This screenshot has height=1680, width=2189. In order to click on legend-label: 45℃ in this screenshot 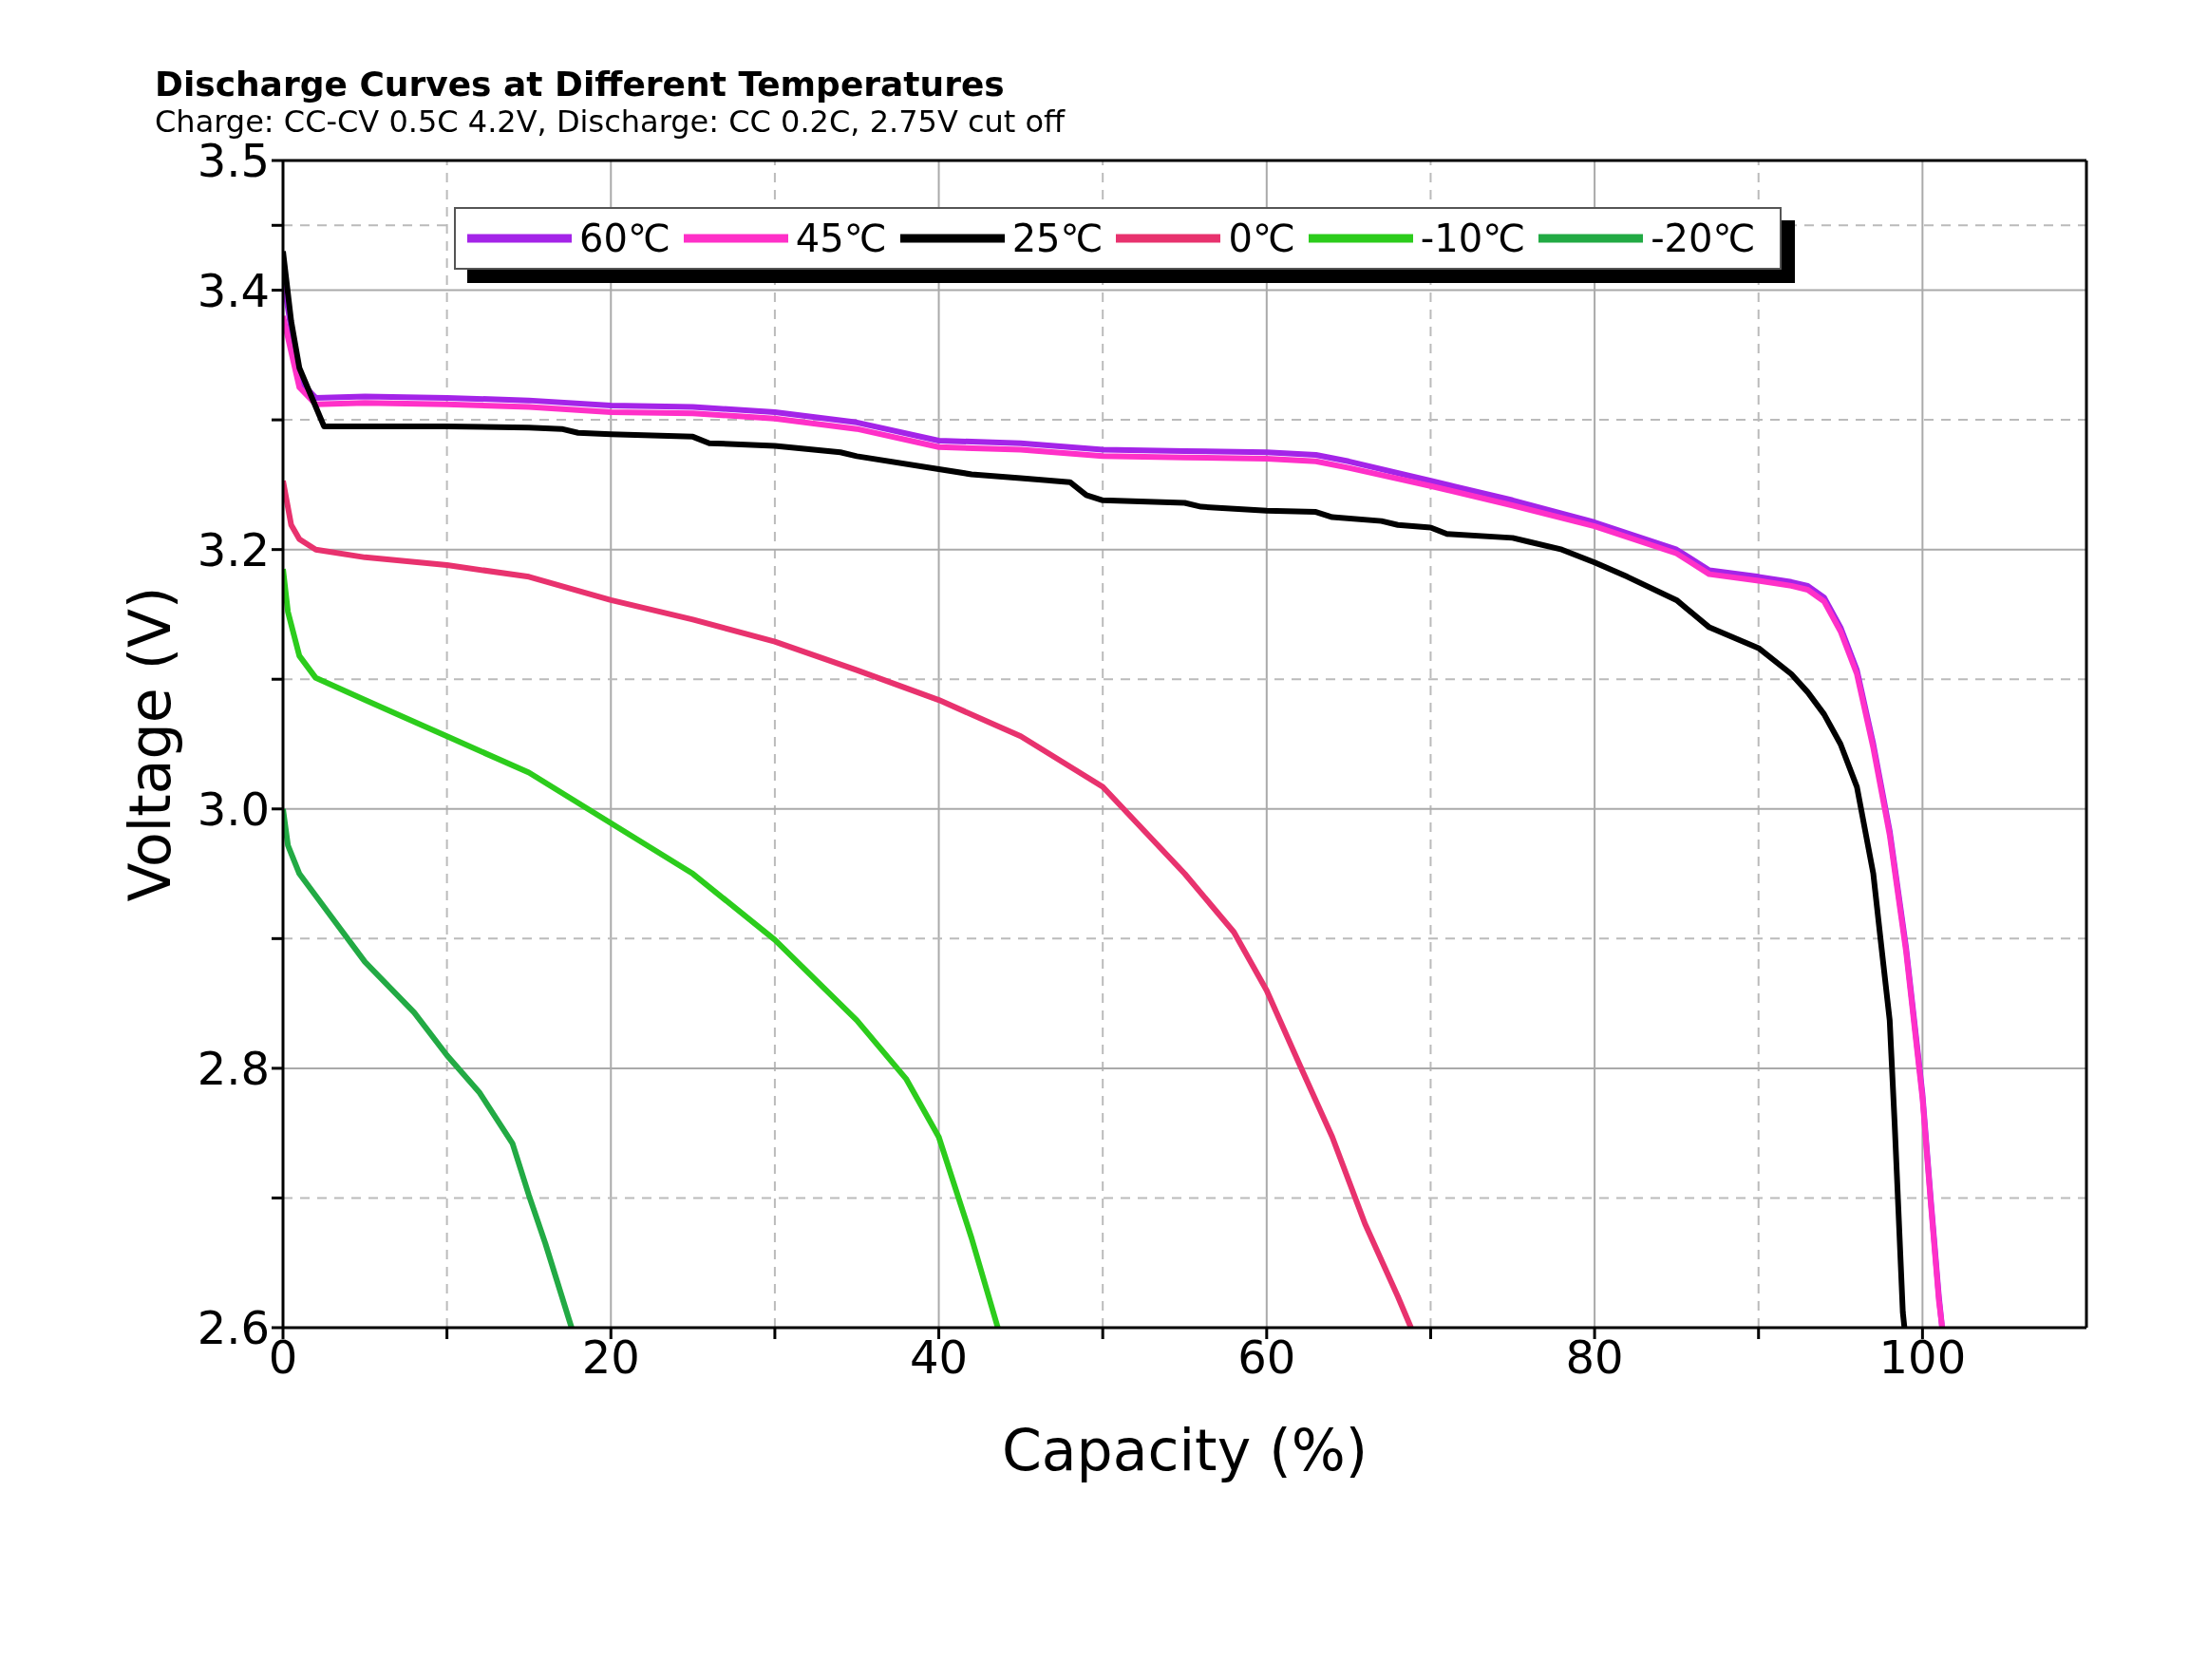, I will do `click(841, 238)`.